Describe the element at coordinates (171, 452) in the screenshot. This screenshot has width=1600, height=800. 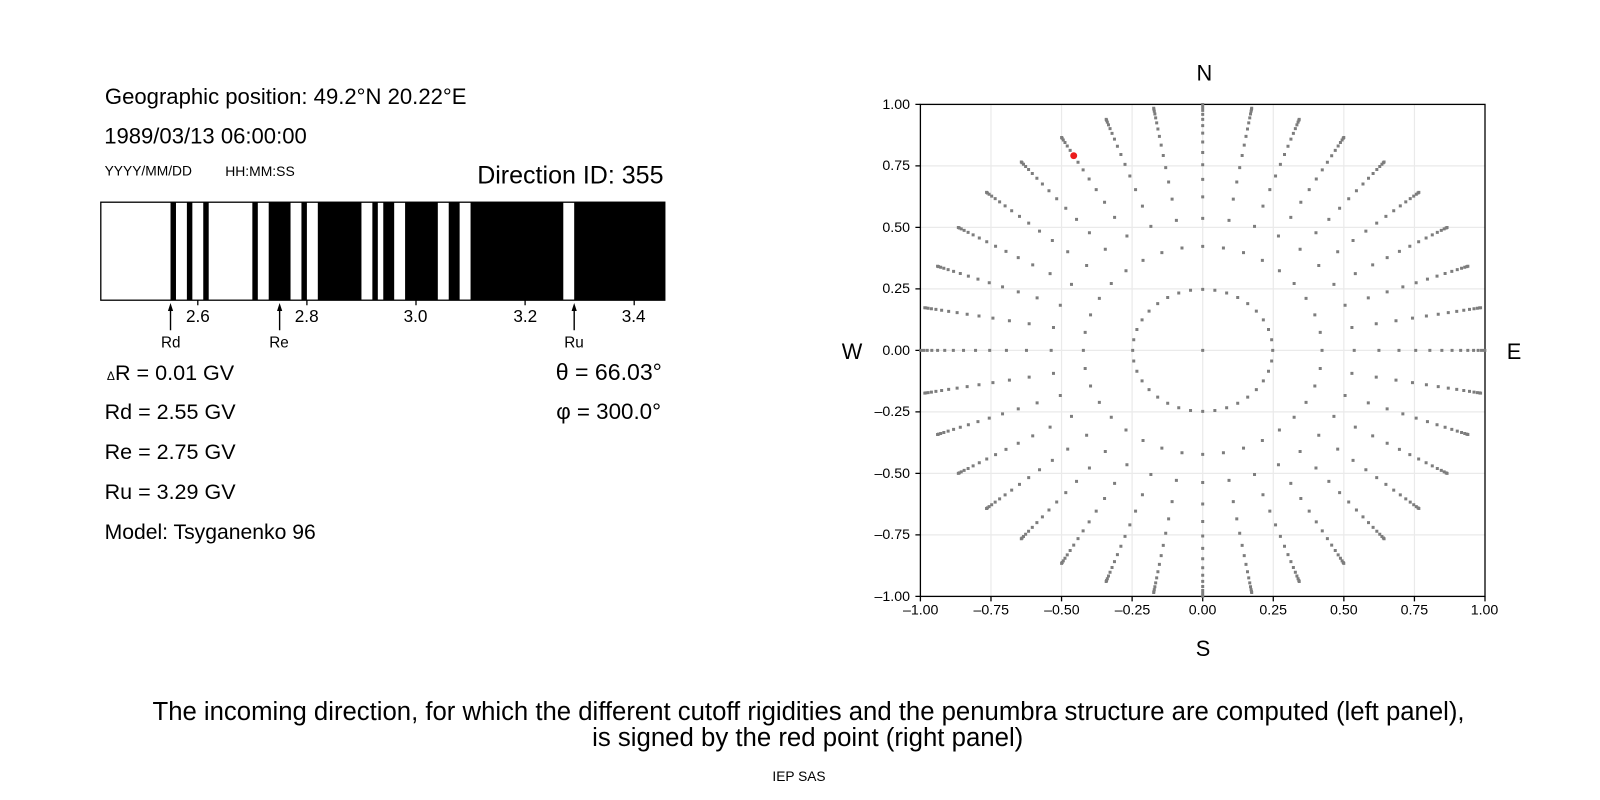
I see `svg-text: Re = 2.75 GV` at that location.